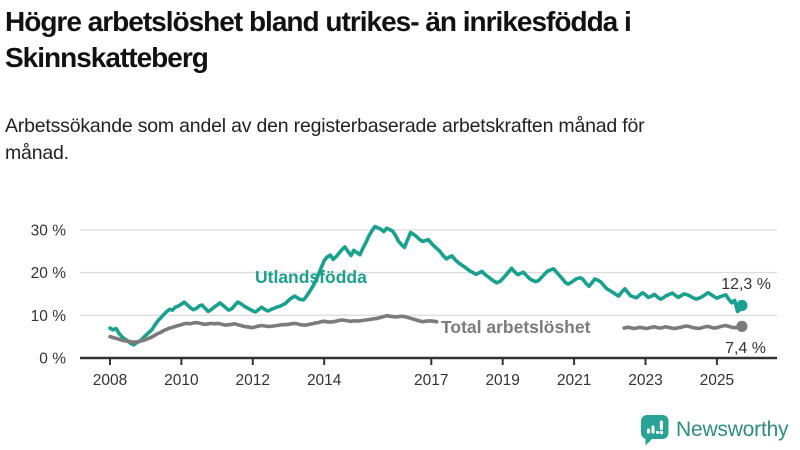 This screenshot has height=450, width=800. I want to click on x-axis-label: 2017, so click(431, 380).